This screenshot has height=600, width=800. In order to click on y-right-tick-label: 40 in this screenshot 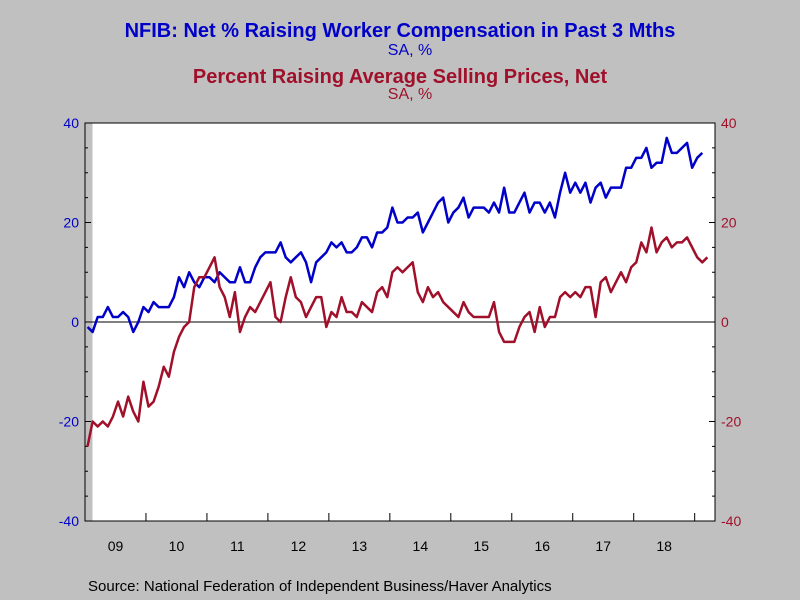, I will do `click(729, 123)`.